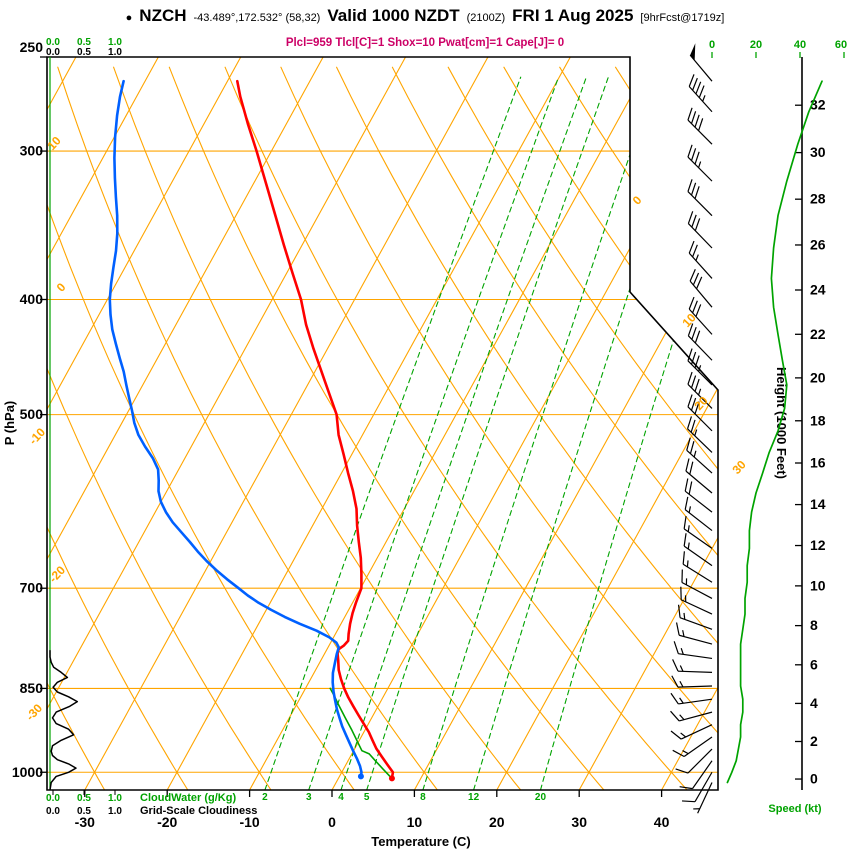 The height and width of the screenshot is (860, 850). What do you see at coordinates (701, 403) in the screenshot?
I see `isotherm-label: 20` at bounding box center [701, 403].